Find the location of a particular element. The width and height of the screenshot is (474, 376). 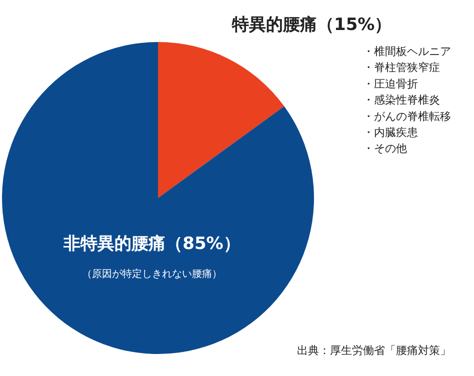

text: ・がんの脊椎転移 is located at coordinates (407, 116).